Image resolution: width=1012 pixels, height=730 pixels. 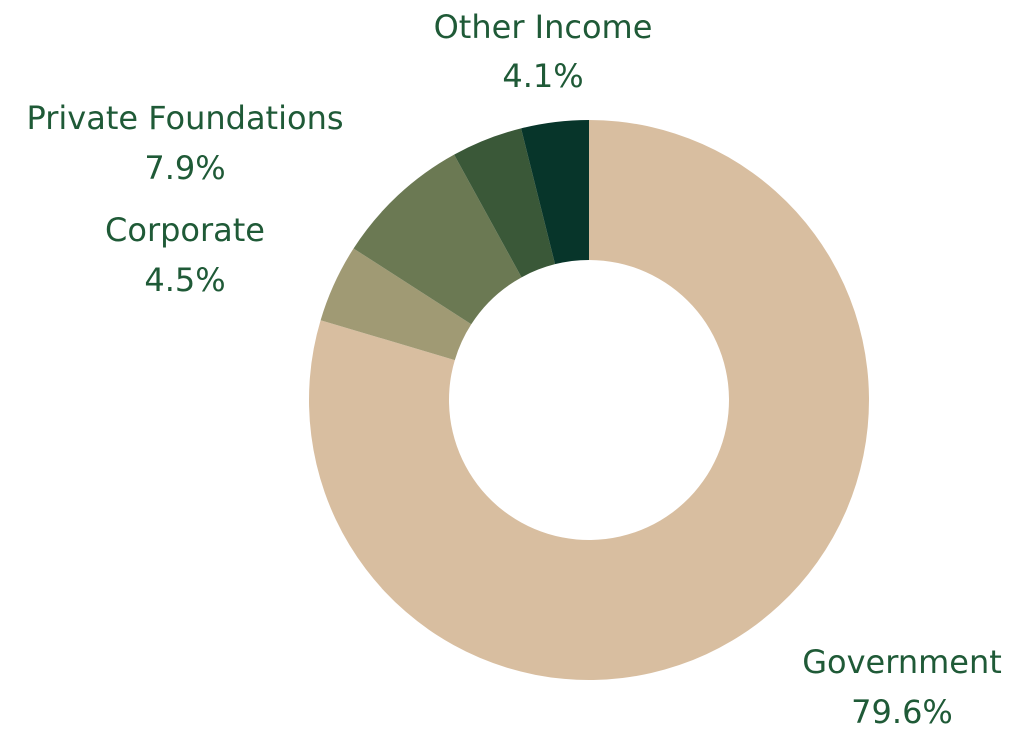 What do you see at coordinates (184, 280) in the screenshot?
I see `slice-value-corporate: 4.5%` at bounding box center [184, 280].